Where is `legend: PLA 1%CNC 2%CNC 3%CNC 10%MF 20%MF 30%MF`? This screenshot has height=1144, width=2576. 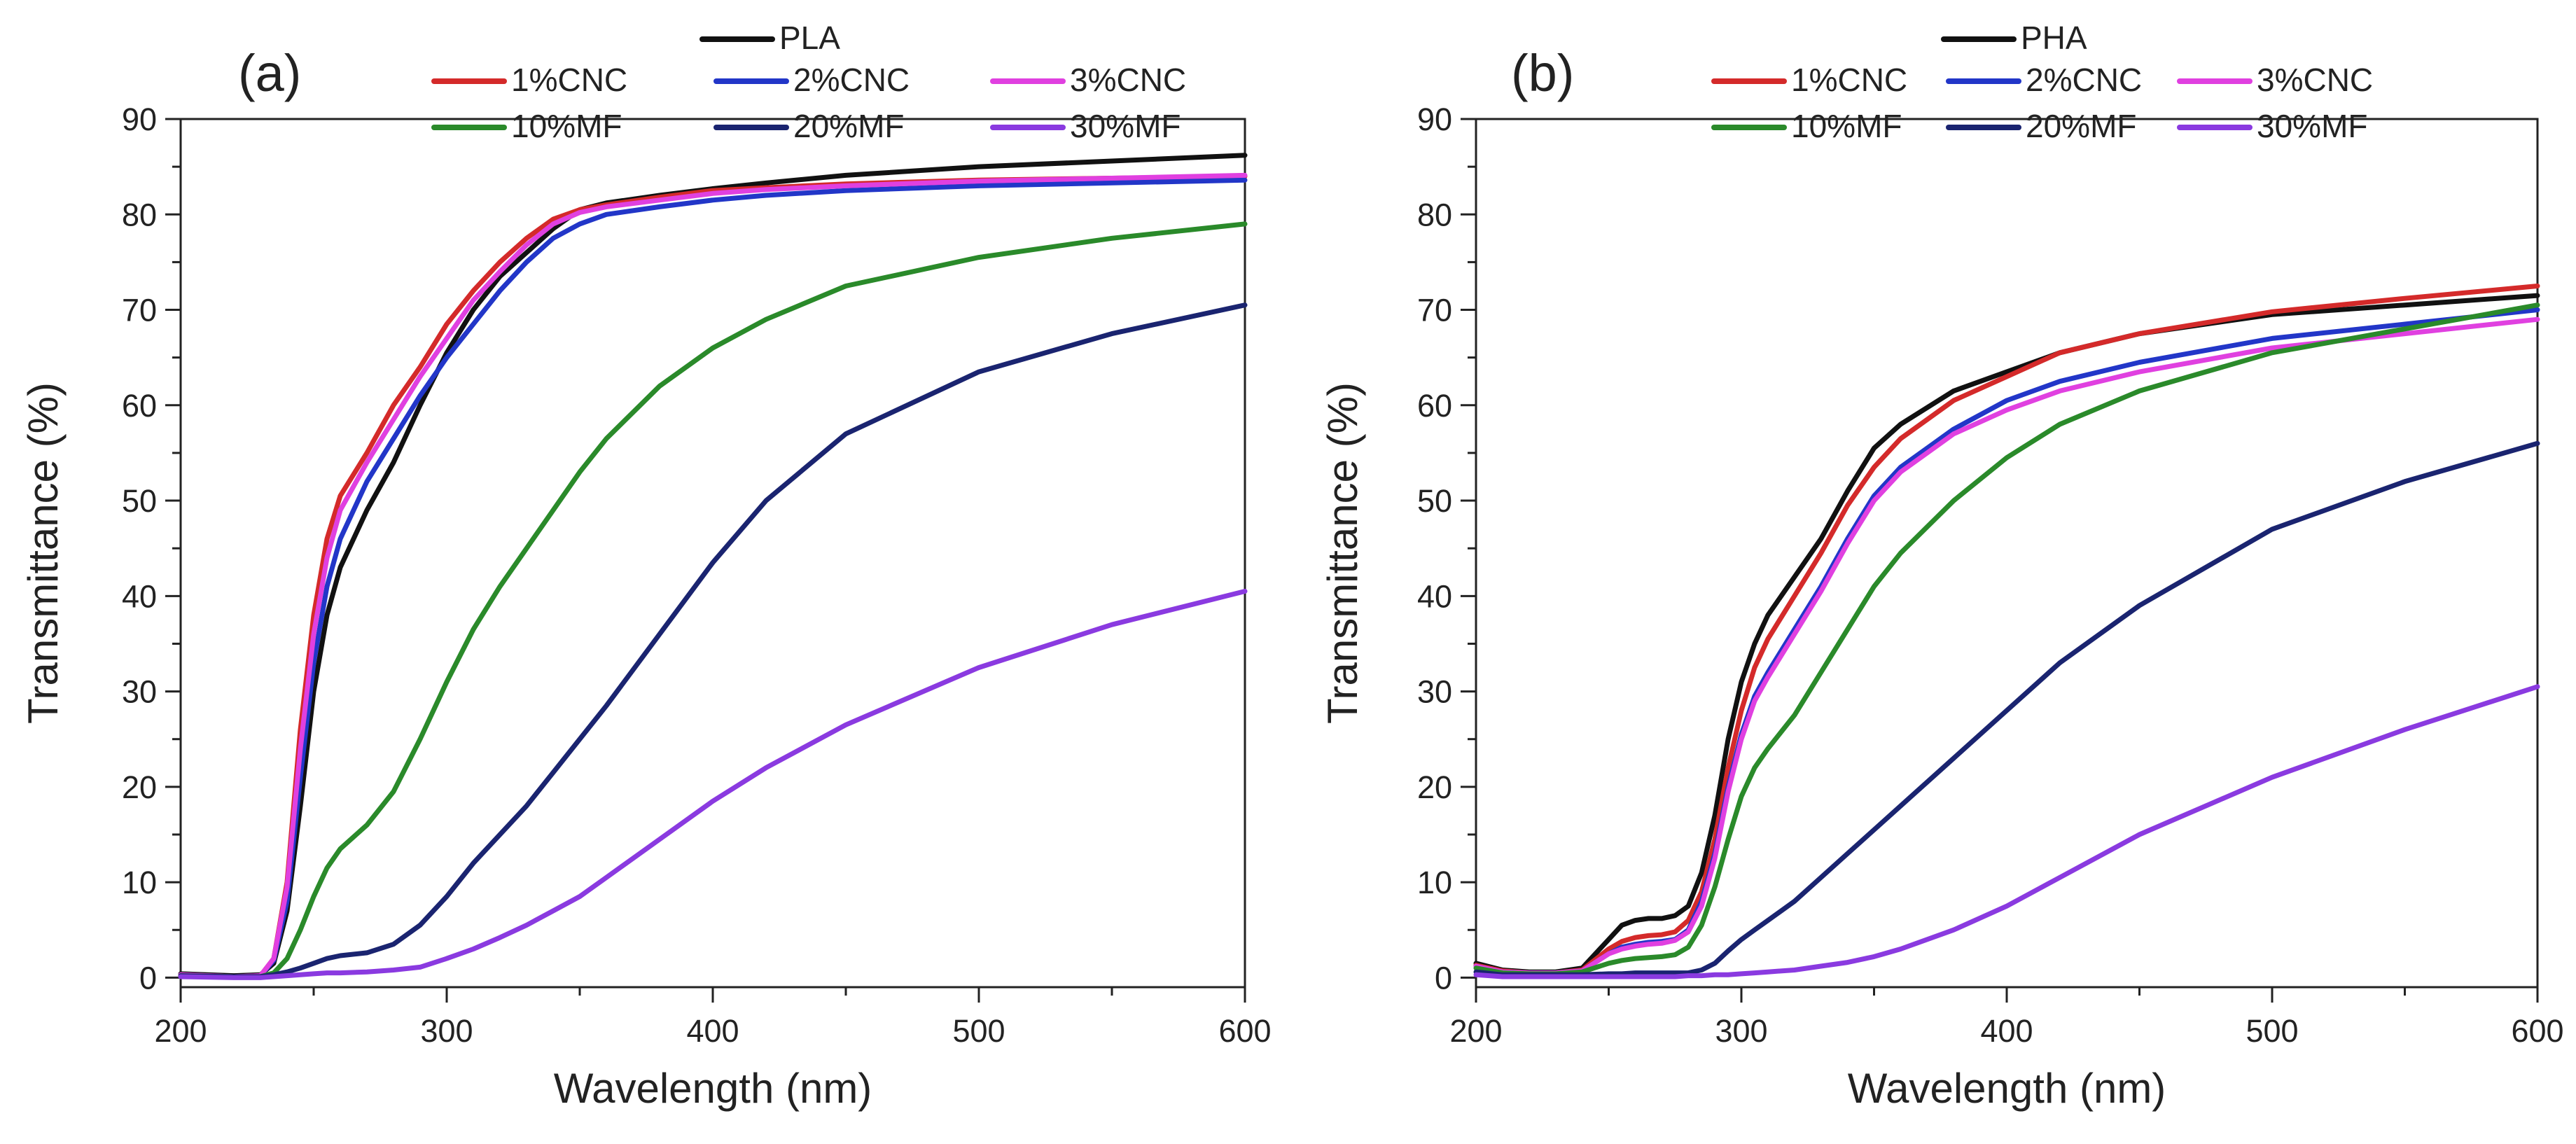
legend: PLA 1%CNC 2%CNC 3%CNC 10%MF 20%MF 30%MF is located at coordinates (808, 82).